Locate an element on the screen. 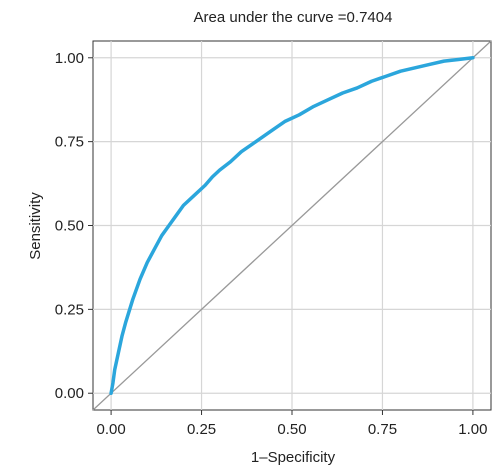 The image size is (496, 469). x-tick-label: 0.50 is located at coordinates (291, 429).